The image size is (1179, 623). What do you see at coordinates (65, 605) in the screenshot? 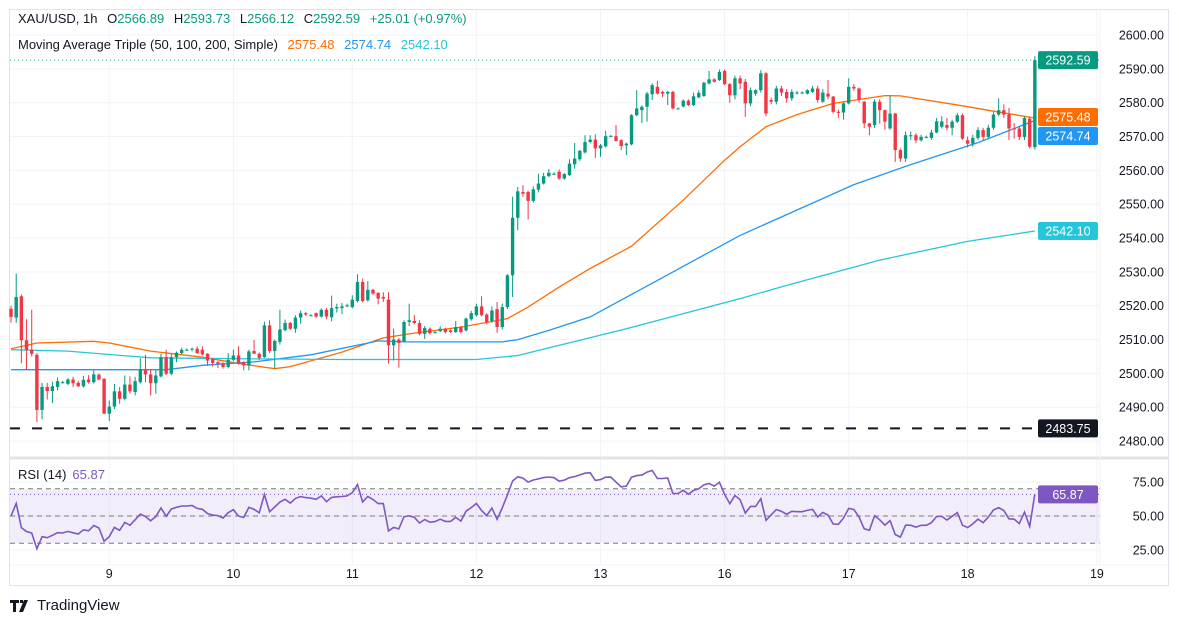
I see `tradingview-logo: TradingView` at bounding box center [65, 605].